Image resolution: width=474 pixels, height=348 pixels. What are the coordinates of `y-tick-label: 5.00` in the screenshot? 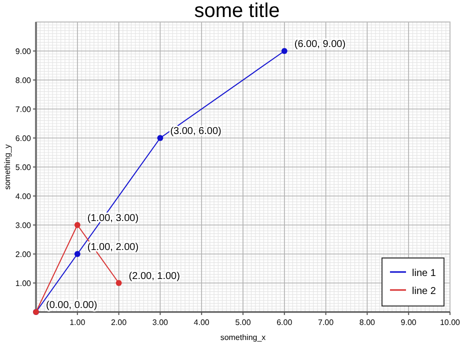 It's located at (23, 167).